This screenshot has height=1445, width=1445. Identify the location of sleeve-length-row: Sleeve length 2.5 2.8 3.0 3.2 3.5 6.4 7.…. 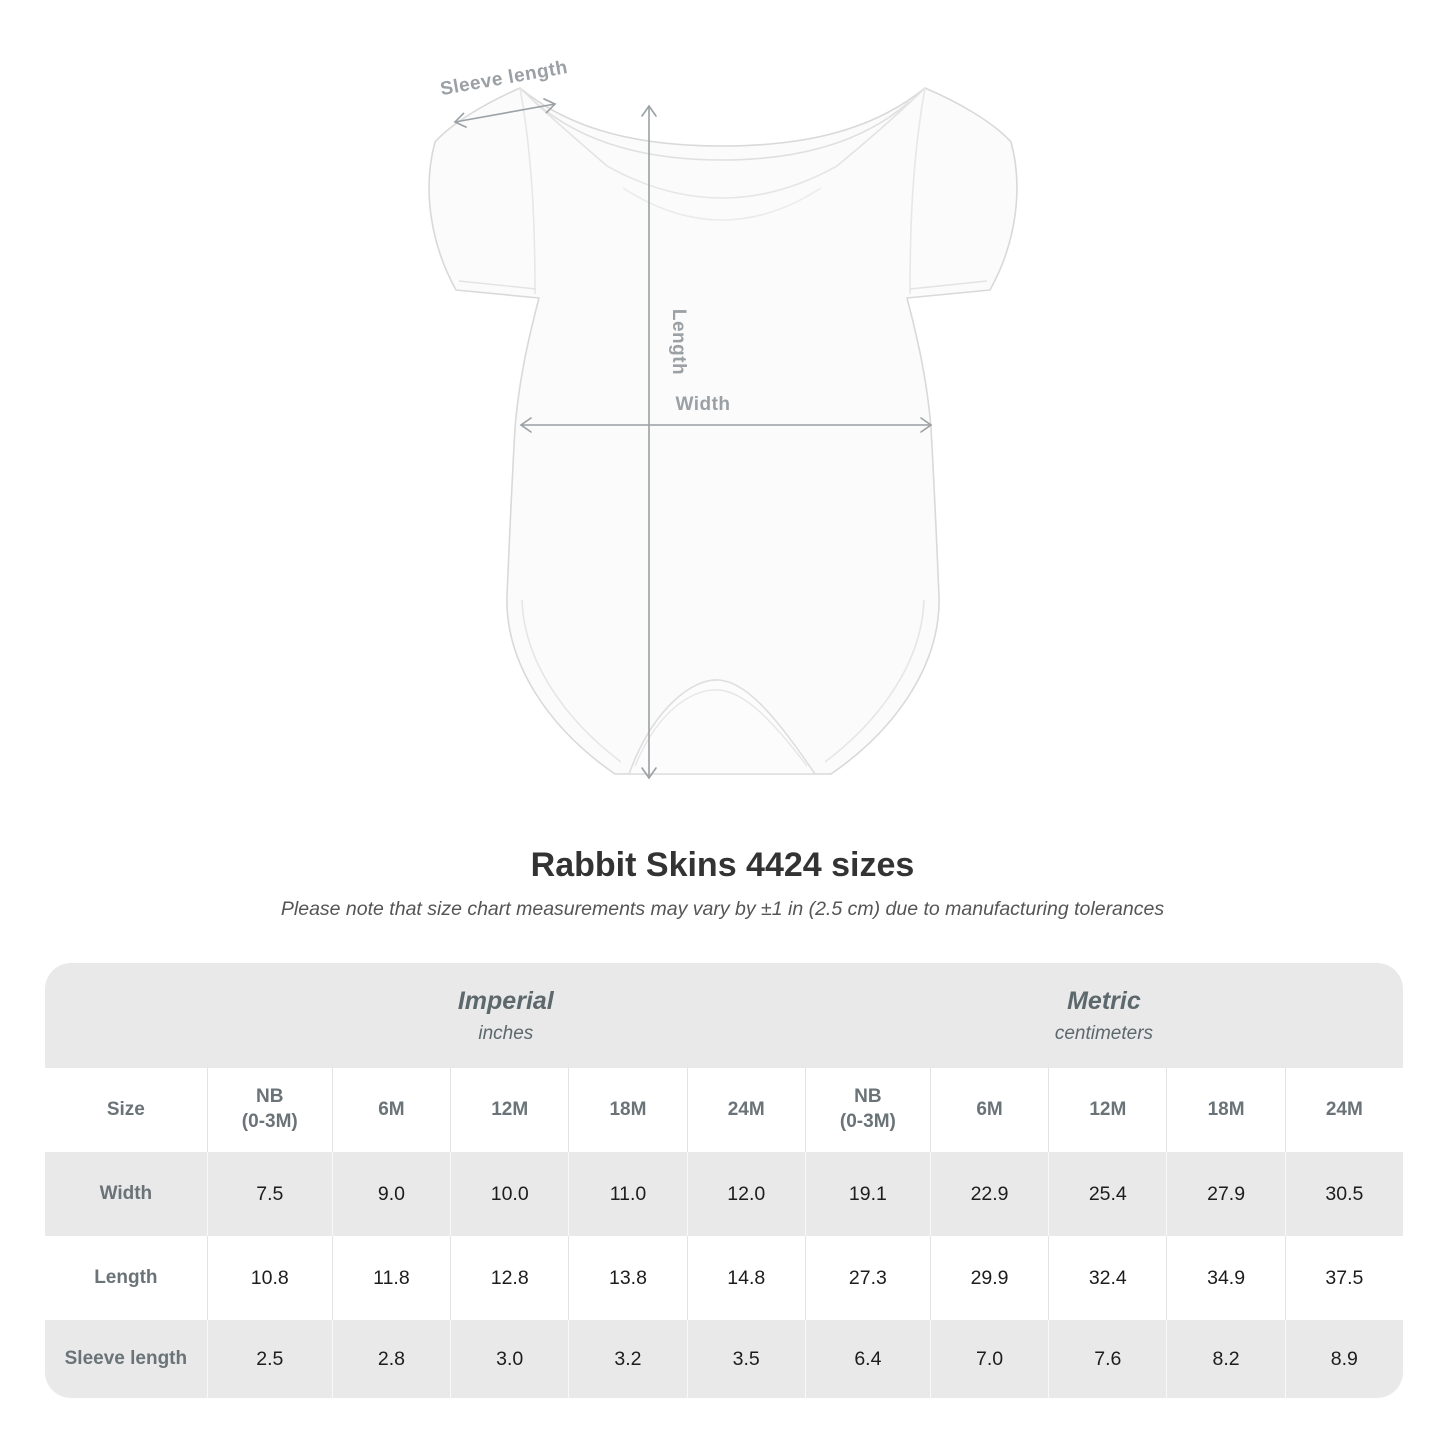
(724, 1359).